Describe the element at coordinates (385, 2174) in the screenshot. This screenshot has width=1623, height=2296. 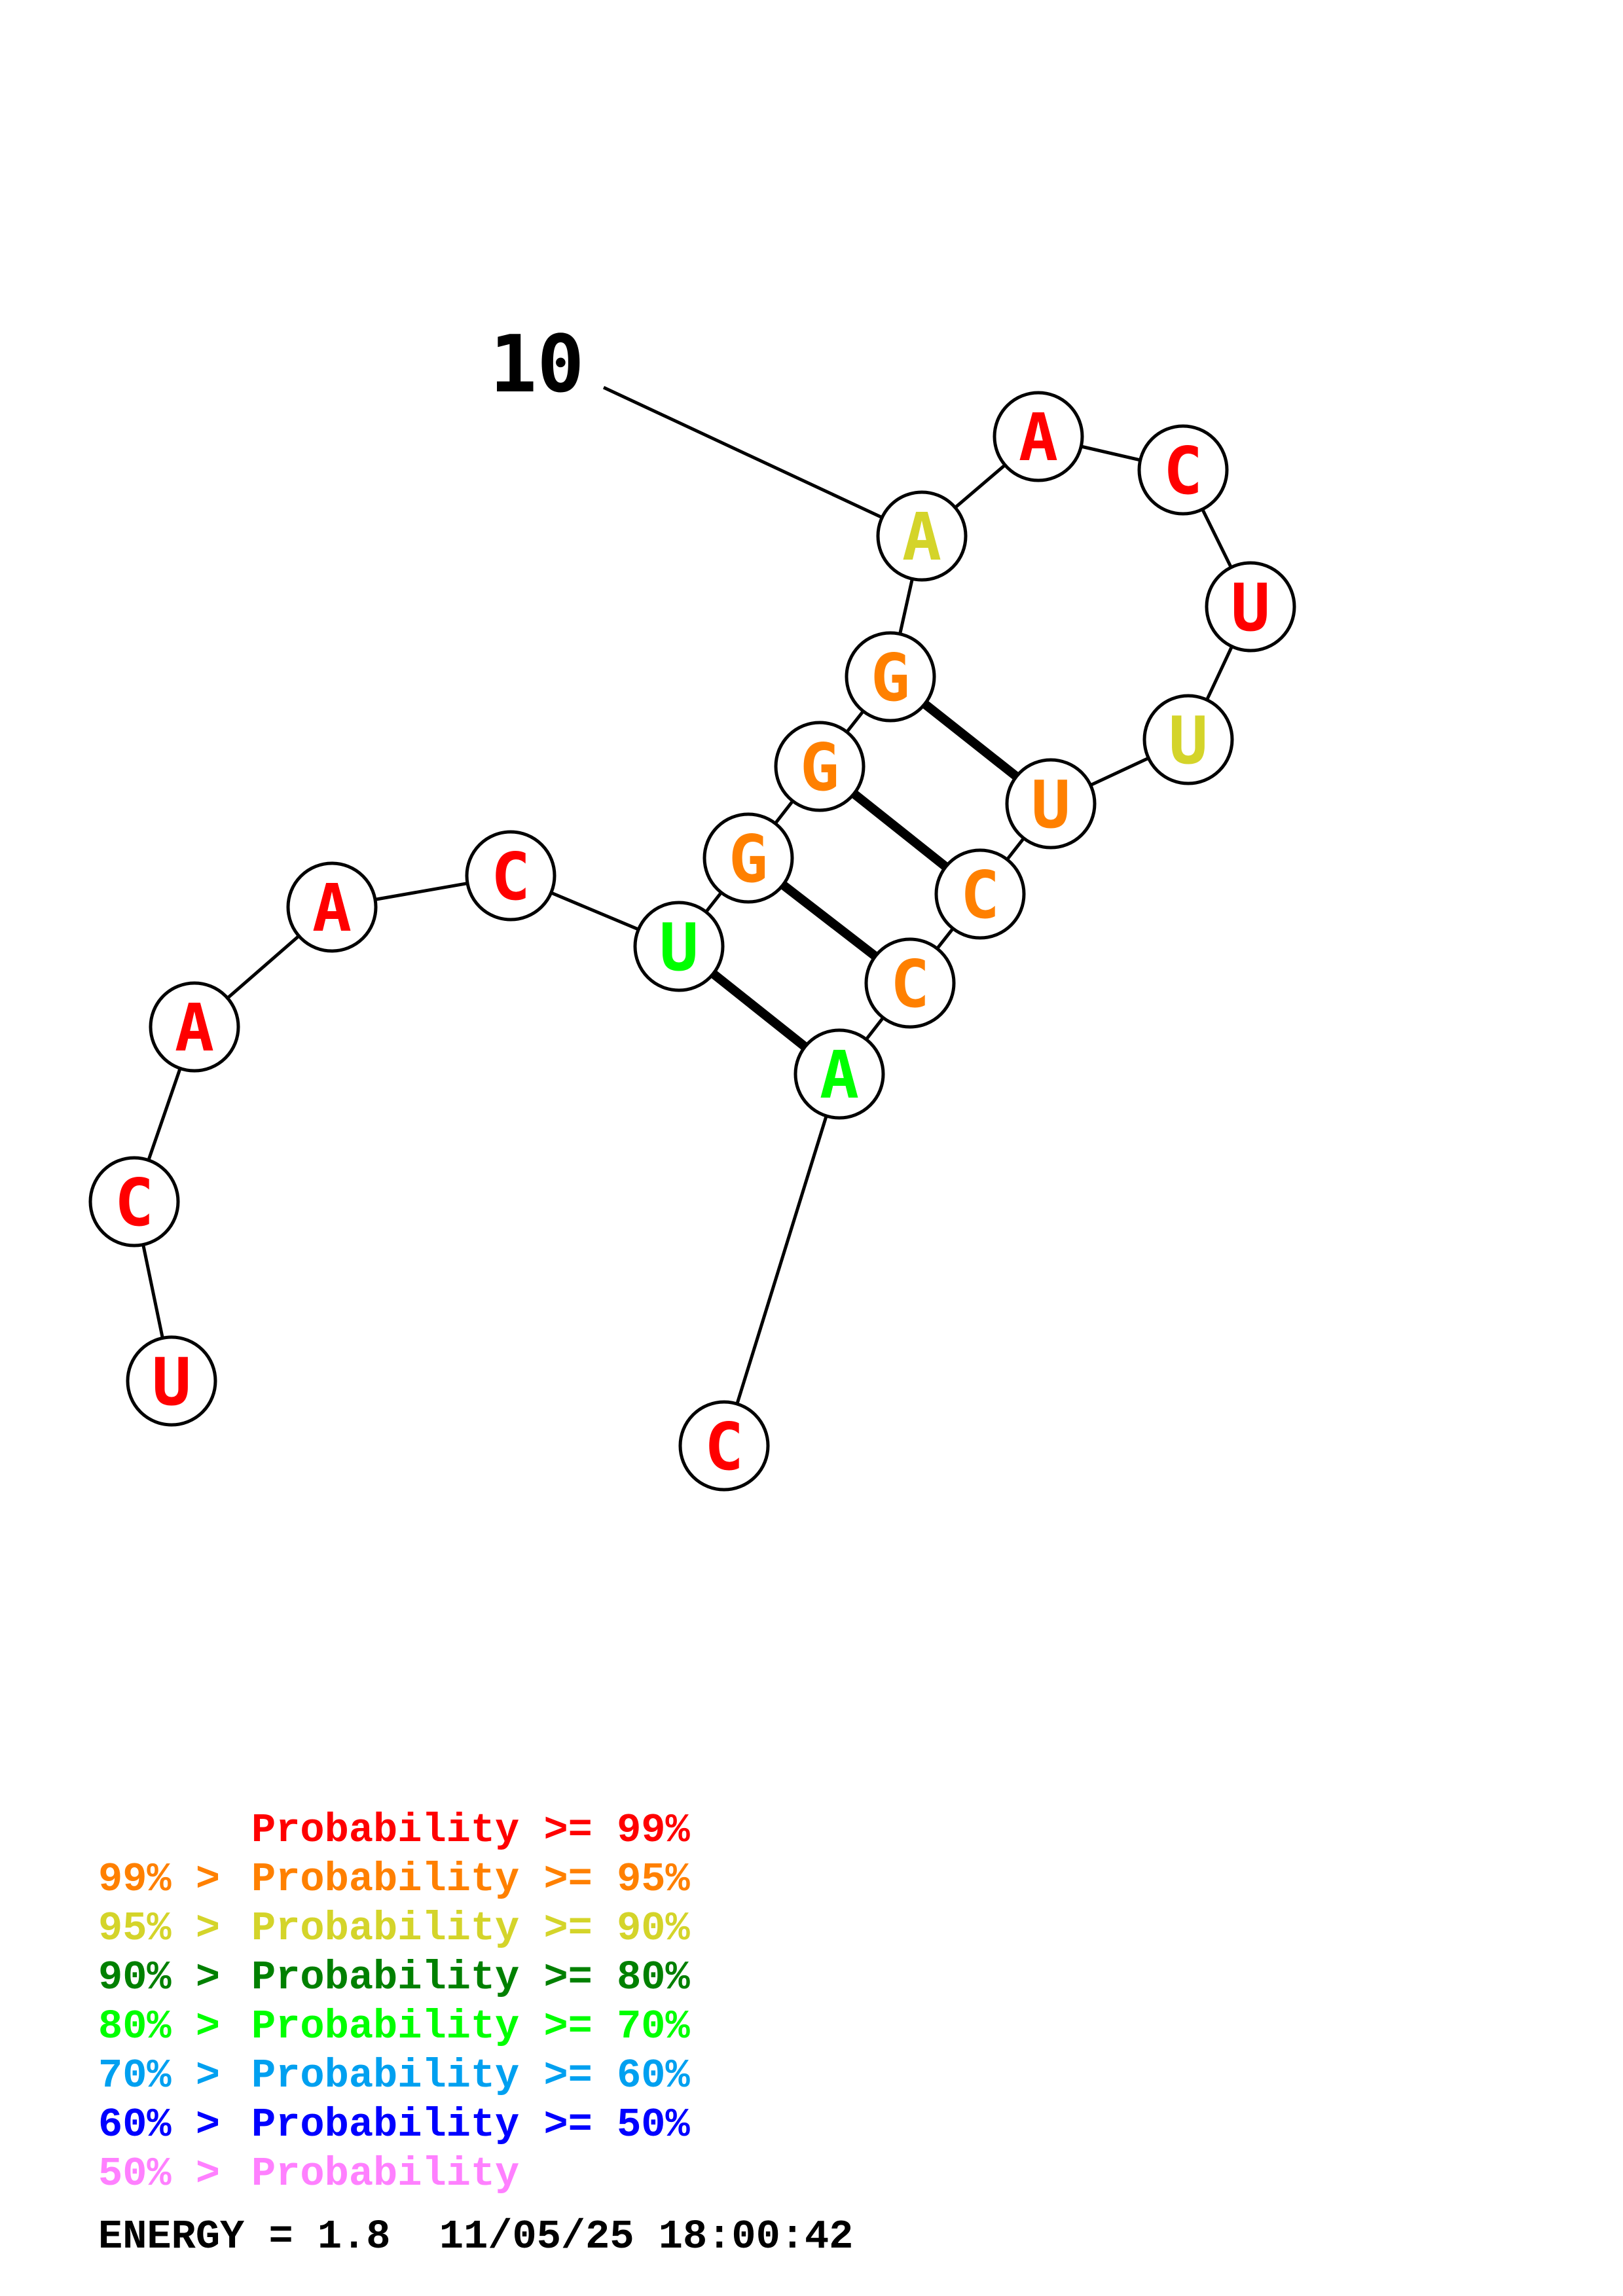
I see `legend-label: Probability` at that location.